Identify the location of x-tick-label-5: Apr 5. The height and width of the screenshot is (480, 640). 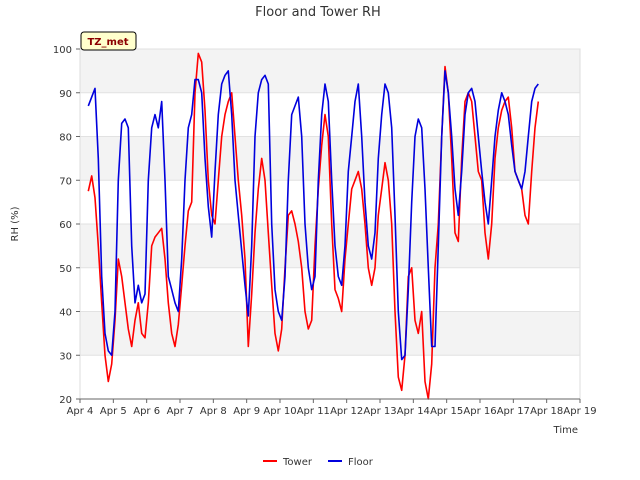
(113, 411).